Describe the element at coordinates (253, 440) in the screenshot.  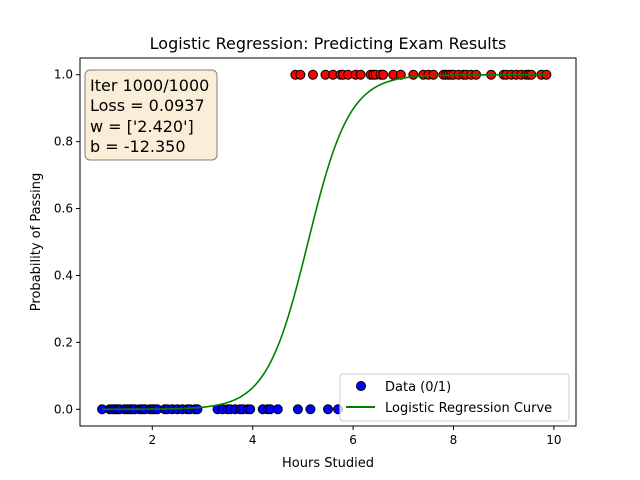
I see `x-tick-label: 4` at that location.